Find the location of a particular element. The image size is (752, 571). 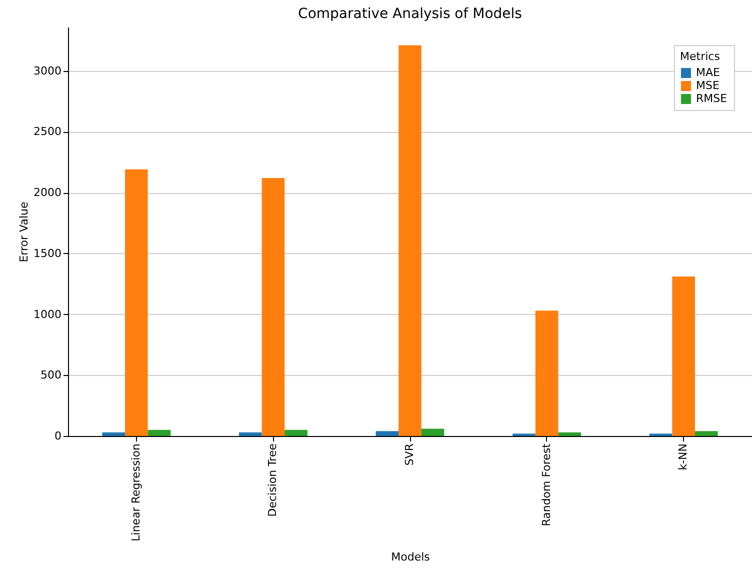

y-tick-label: 2500 is located at coordinates (48, 131).